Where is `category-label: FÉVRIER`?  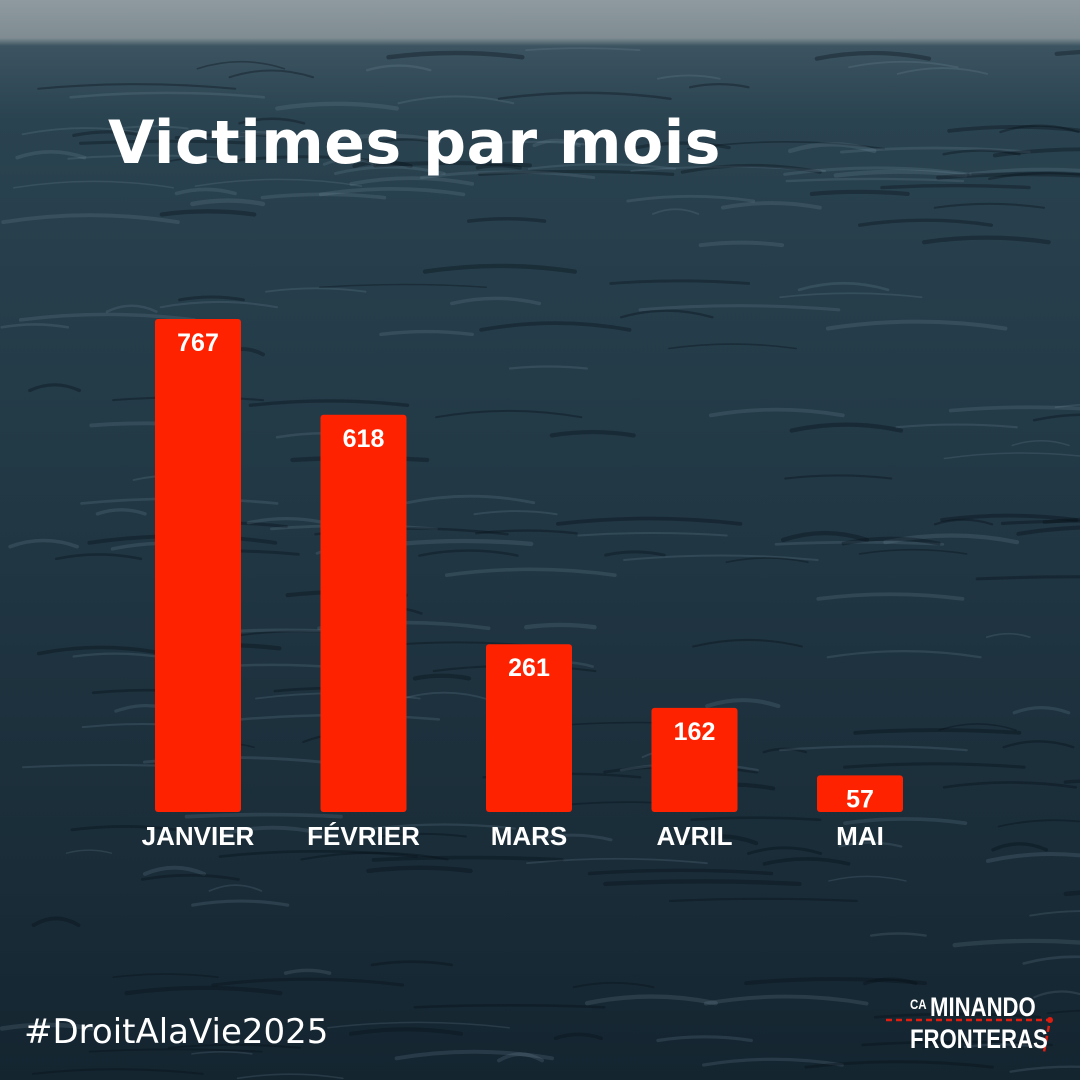 category-label: FÉVRIER is located at coordinates (363, 836).